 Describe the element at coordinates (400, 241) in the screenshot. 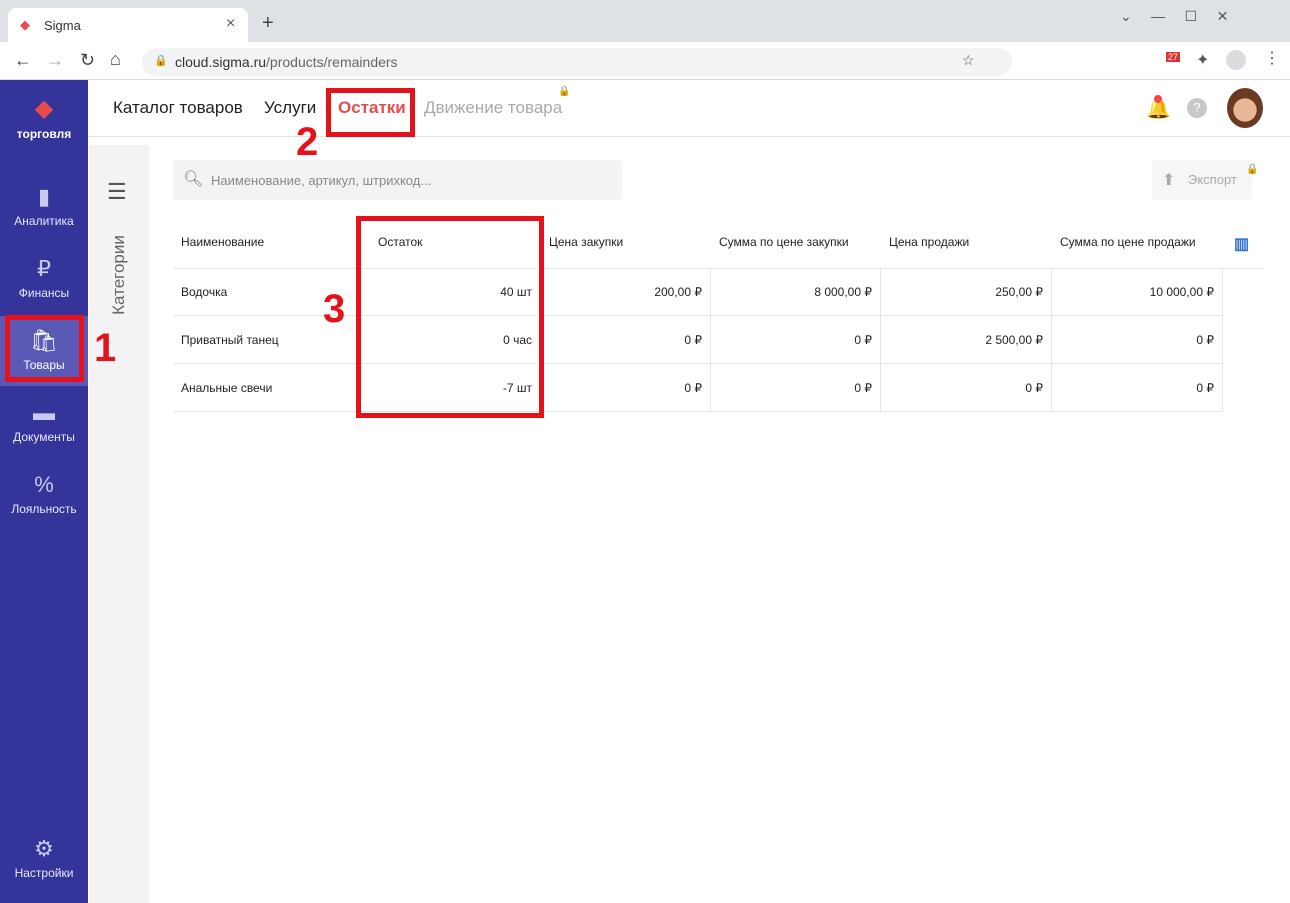

I see `column-header: Остаток` at that location.